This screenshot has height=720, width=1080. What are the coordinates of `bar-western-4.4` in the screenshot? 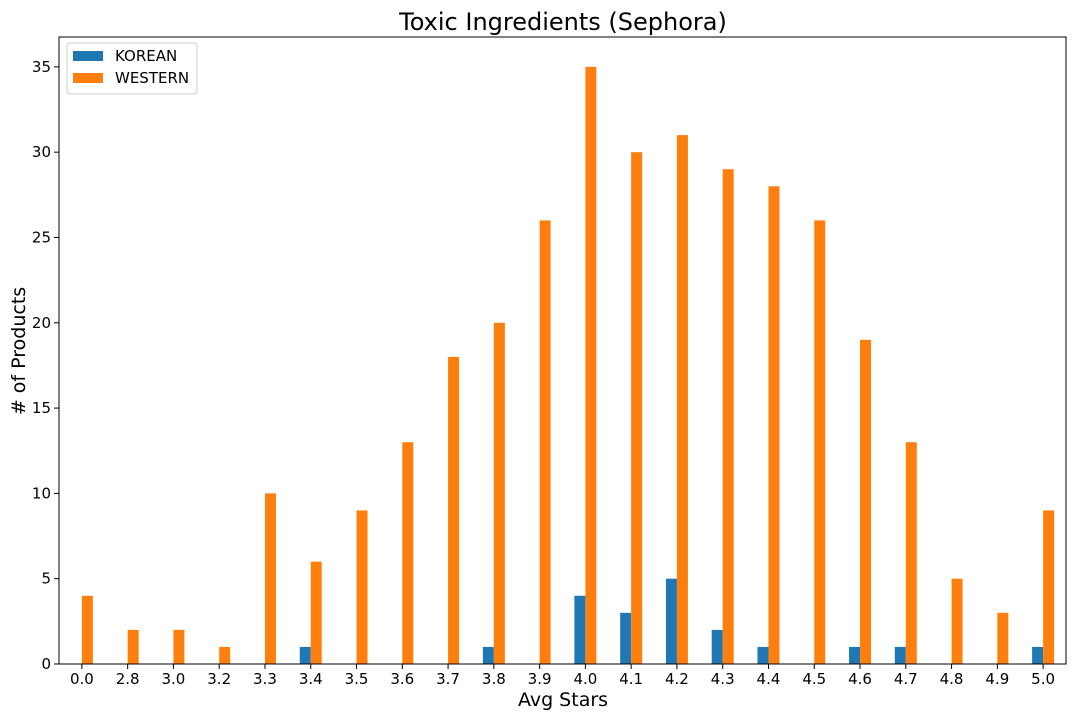 It's located at (774, 425).